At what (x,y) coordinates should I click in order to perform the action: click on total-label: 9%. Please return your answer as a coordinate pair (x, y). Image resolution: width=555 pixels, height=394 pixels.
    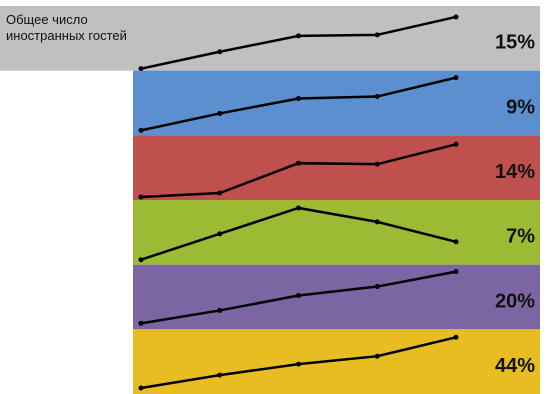
    Looking at the image, I should click on (520, 107).